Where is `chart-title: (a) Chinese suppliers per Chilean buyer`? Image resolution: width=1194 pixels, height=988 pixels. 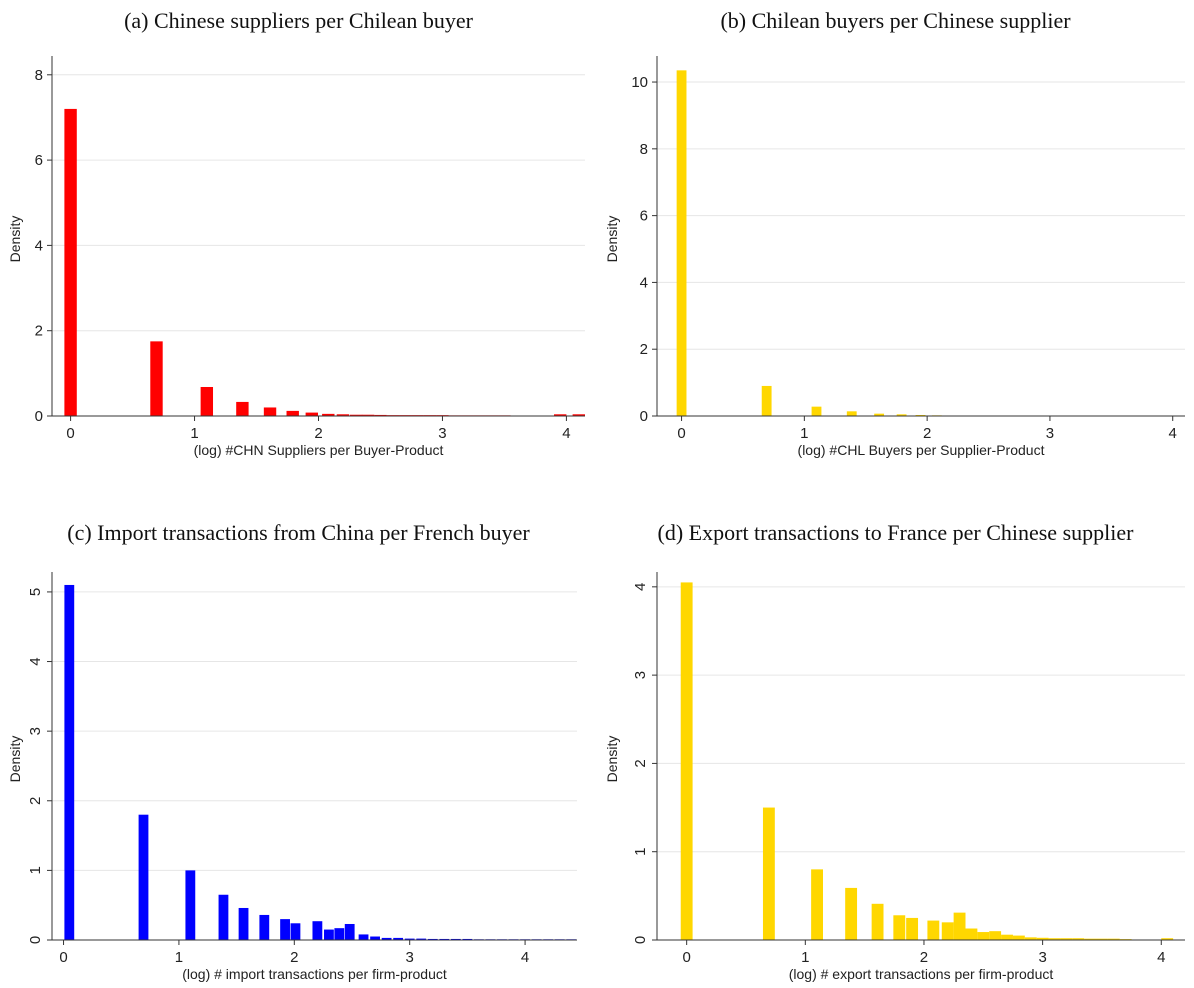
chart-title: (a) Chinese suppliers per Chilean buyer is located at coordinates (298, 20).